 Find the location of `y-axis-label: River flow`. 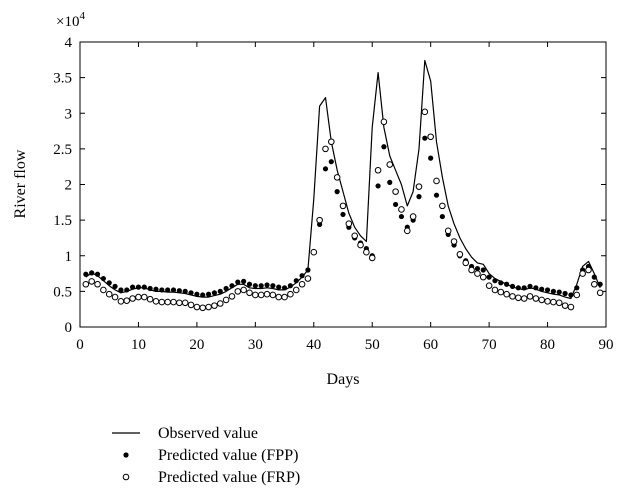

y-axis-label: River flow is located at coordinates (20, 183).